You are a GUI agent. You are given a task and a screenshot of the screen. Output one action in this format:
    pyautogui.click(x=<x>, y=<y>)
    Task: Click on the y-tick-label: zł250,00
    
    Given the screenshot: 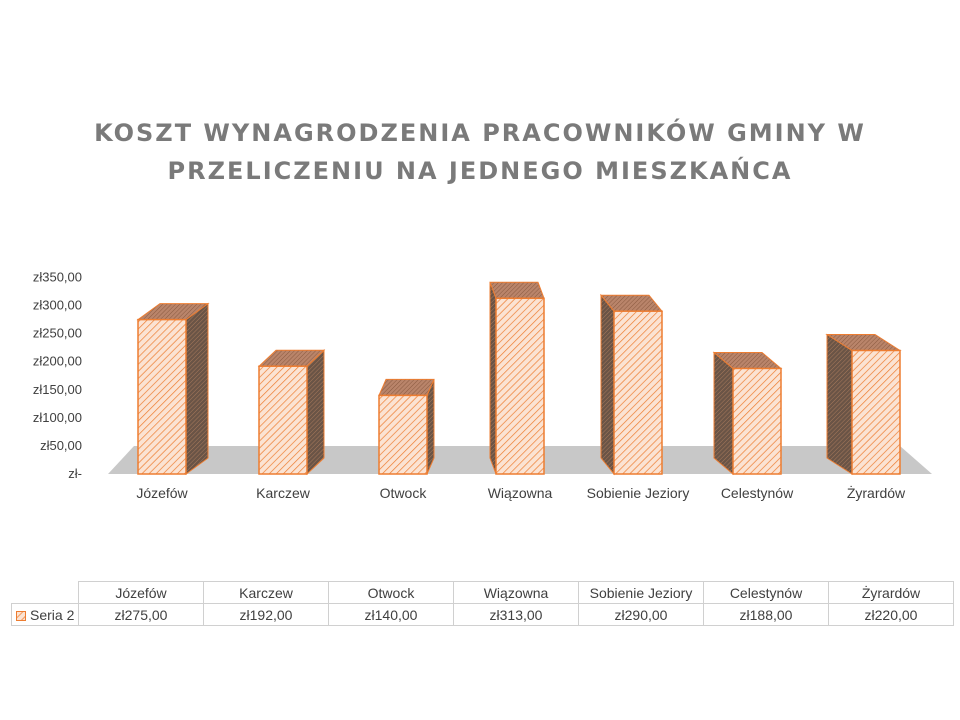 What is the action you would take?
    pyautogui.click(x=57, y=333)
    